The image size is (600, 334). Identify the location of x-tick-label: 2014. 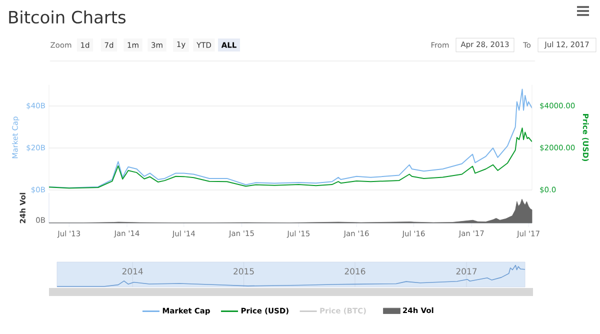
(132, 271).